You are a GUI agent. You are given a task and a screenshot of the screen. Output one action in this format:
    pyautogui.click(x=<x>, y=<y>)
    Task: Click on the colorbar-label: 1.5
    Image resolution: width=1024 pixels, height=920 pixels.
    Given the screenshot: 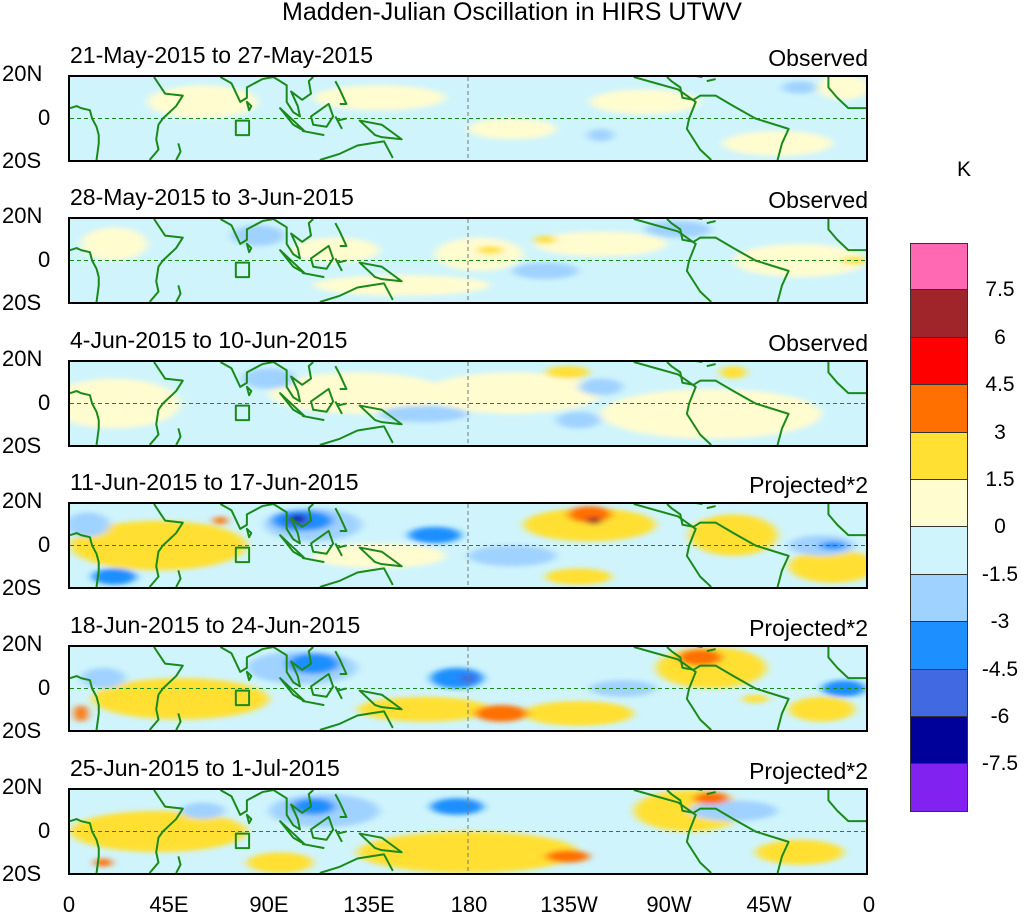 What is the action you would take?
    pyautogui.click(x=1000, y=479)
    